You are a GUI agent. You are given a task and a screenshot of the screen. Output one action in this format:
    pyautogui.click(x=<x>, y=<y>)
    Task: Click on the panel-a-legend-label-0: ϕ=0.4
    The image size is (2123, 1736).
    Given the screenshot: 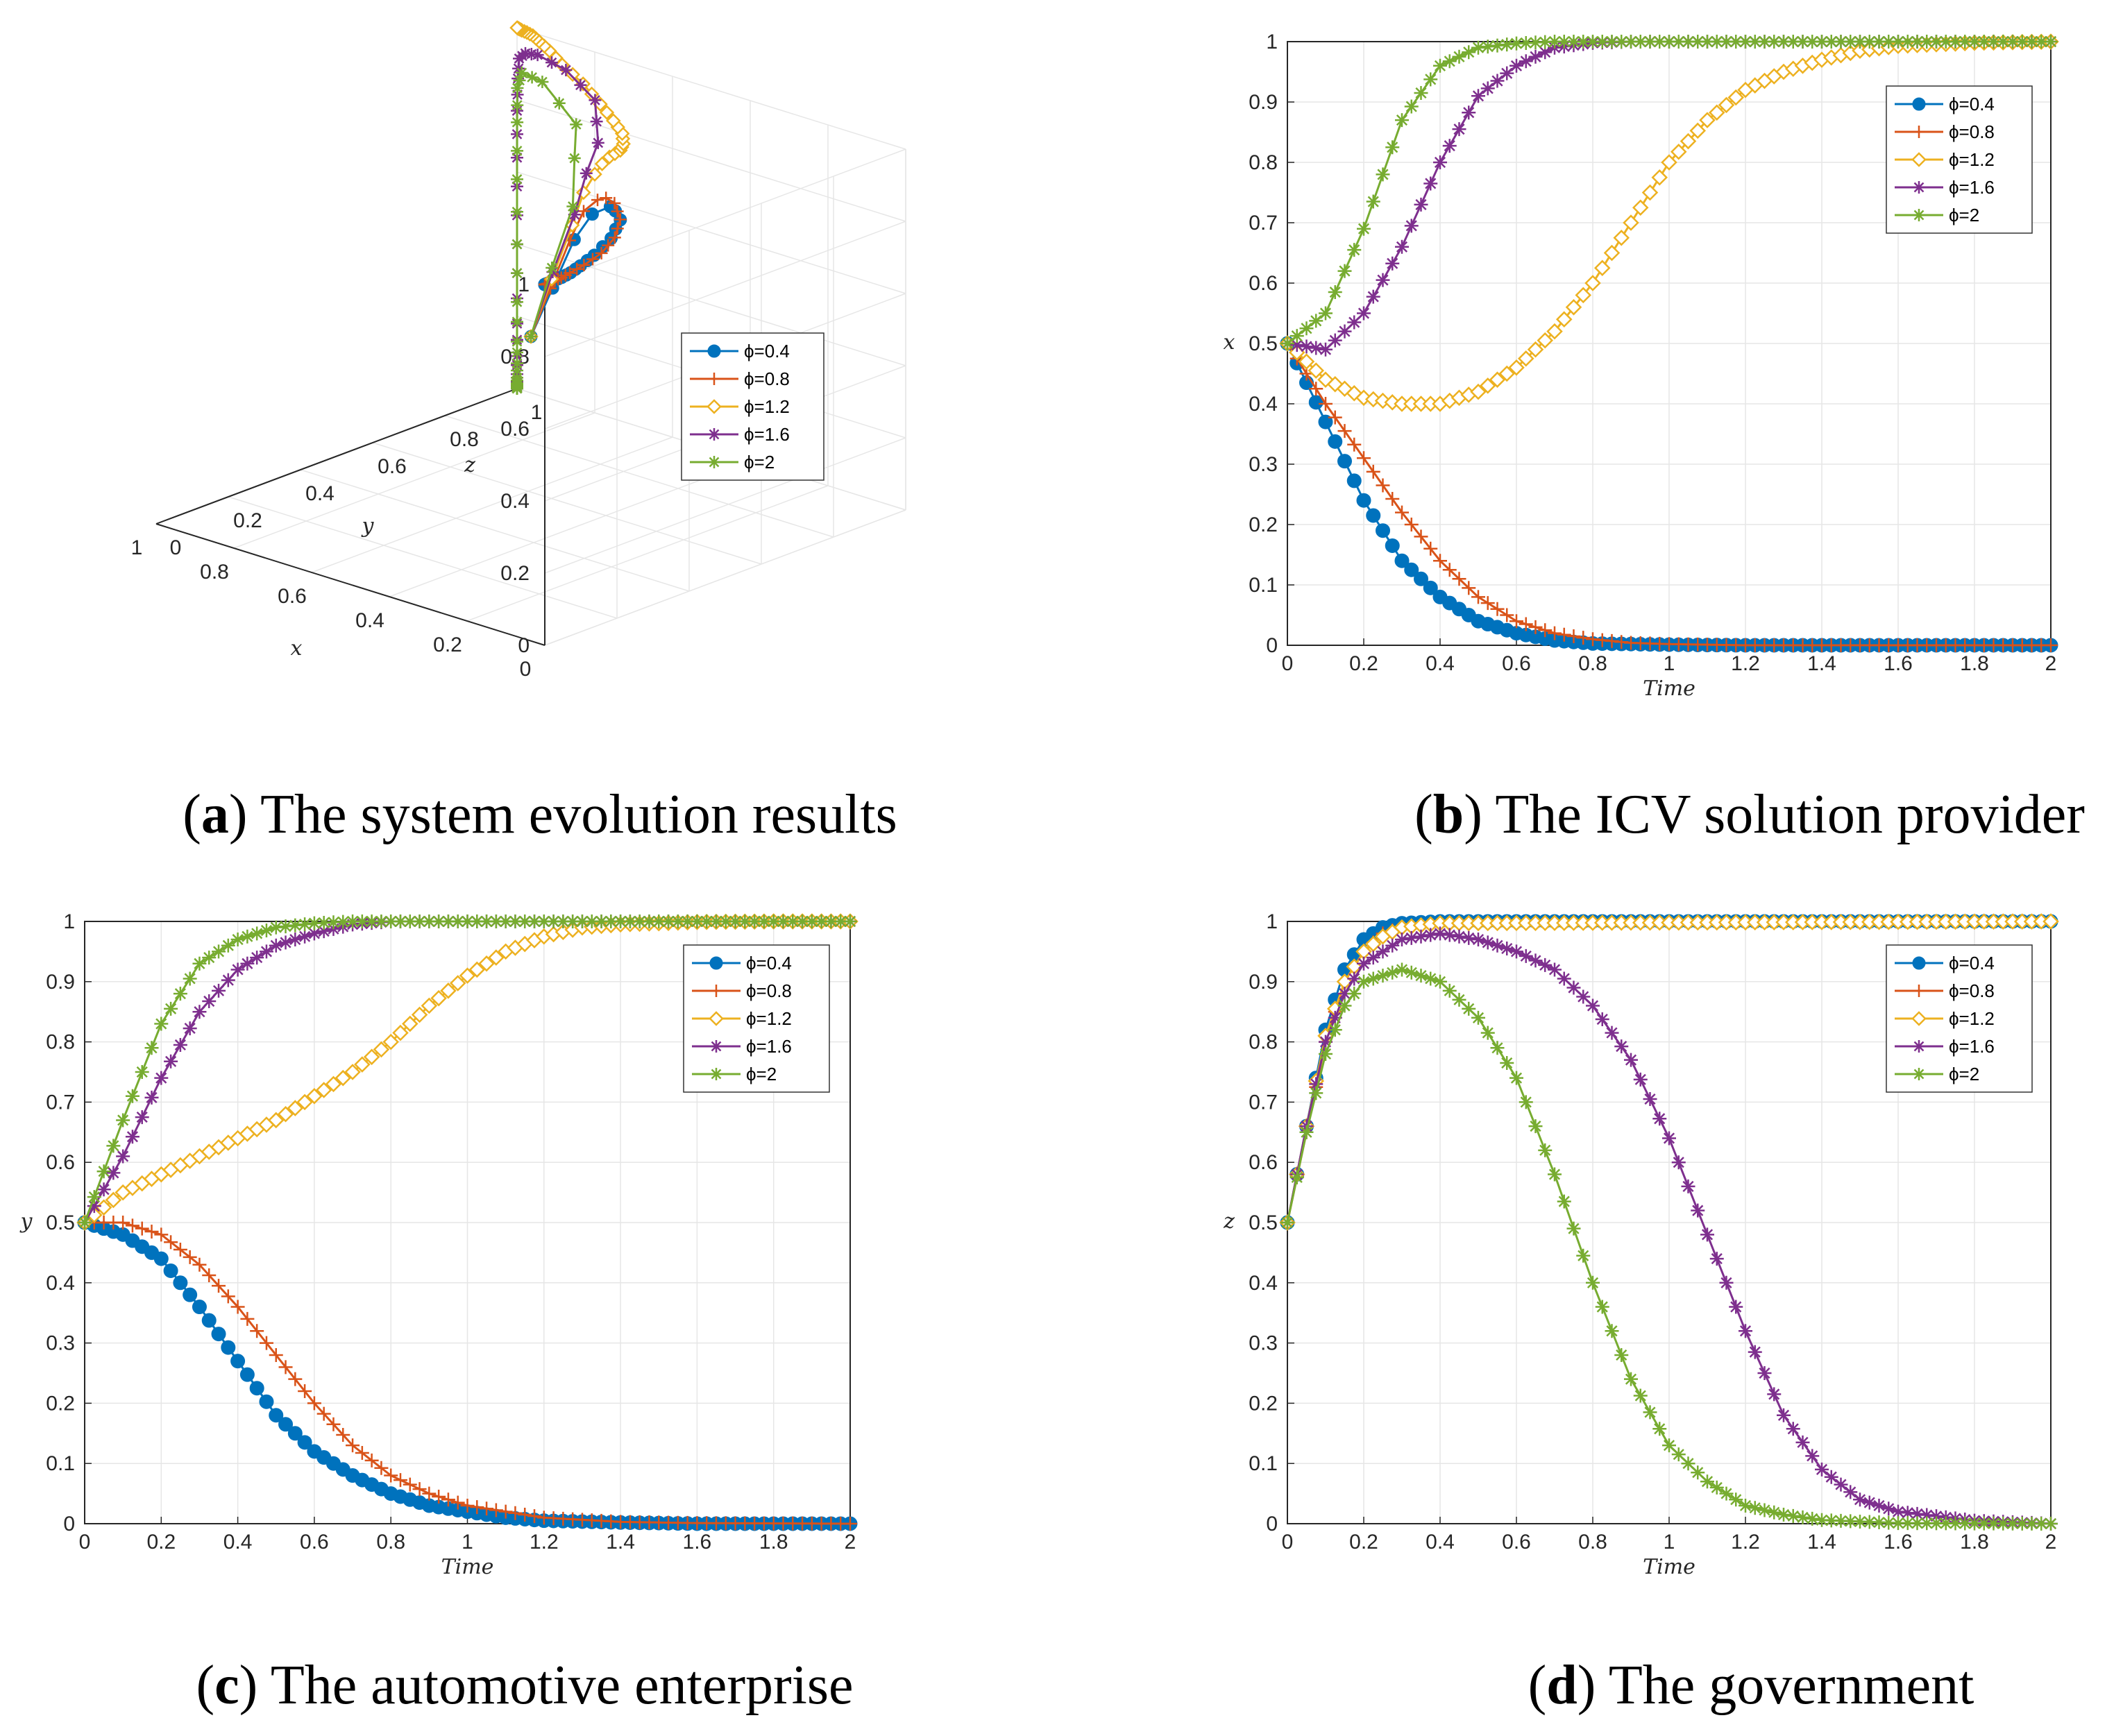 What is the action you would take?
    pyautogui.click(x=767, y=351)
    